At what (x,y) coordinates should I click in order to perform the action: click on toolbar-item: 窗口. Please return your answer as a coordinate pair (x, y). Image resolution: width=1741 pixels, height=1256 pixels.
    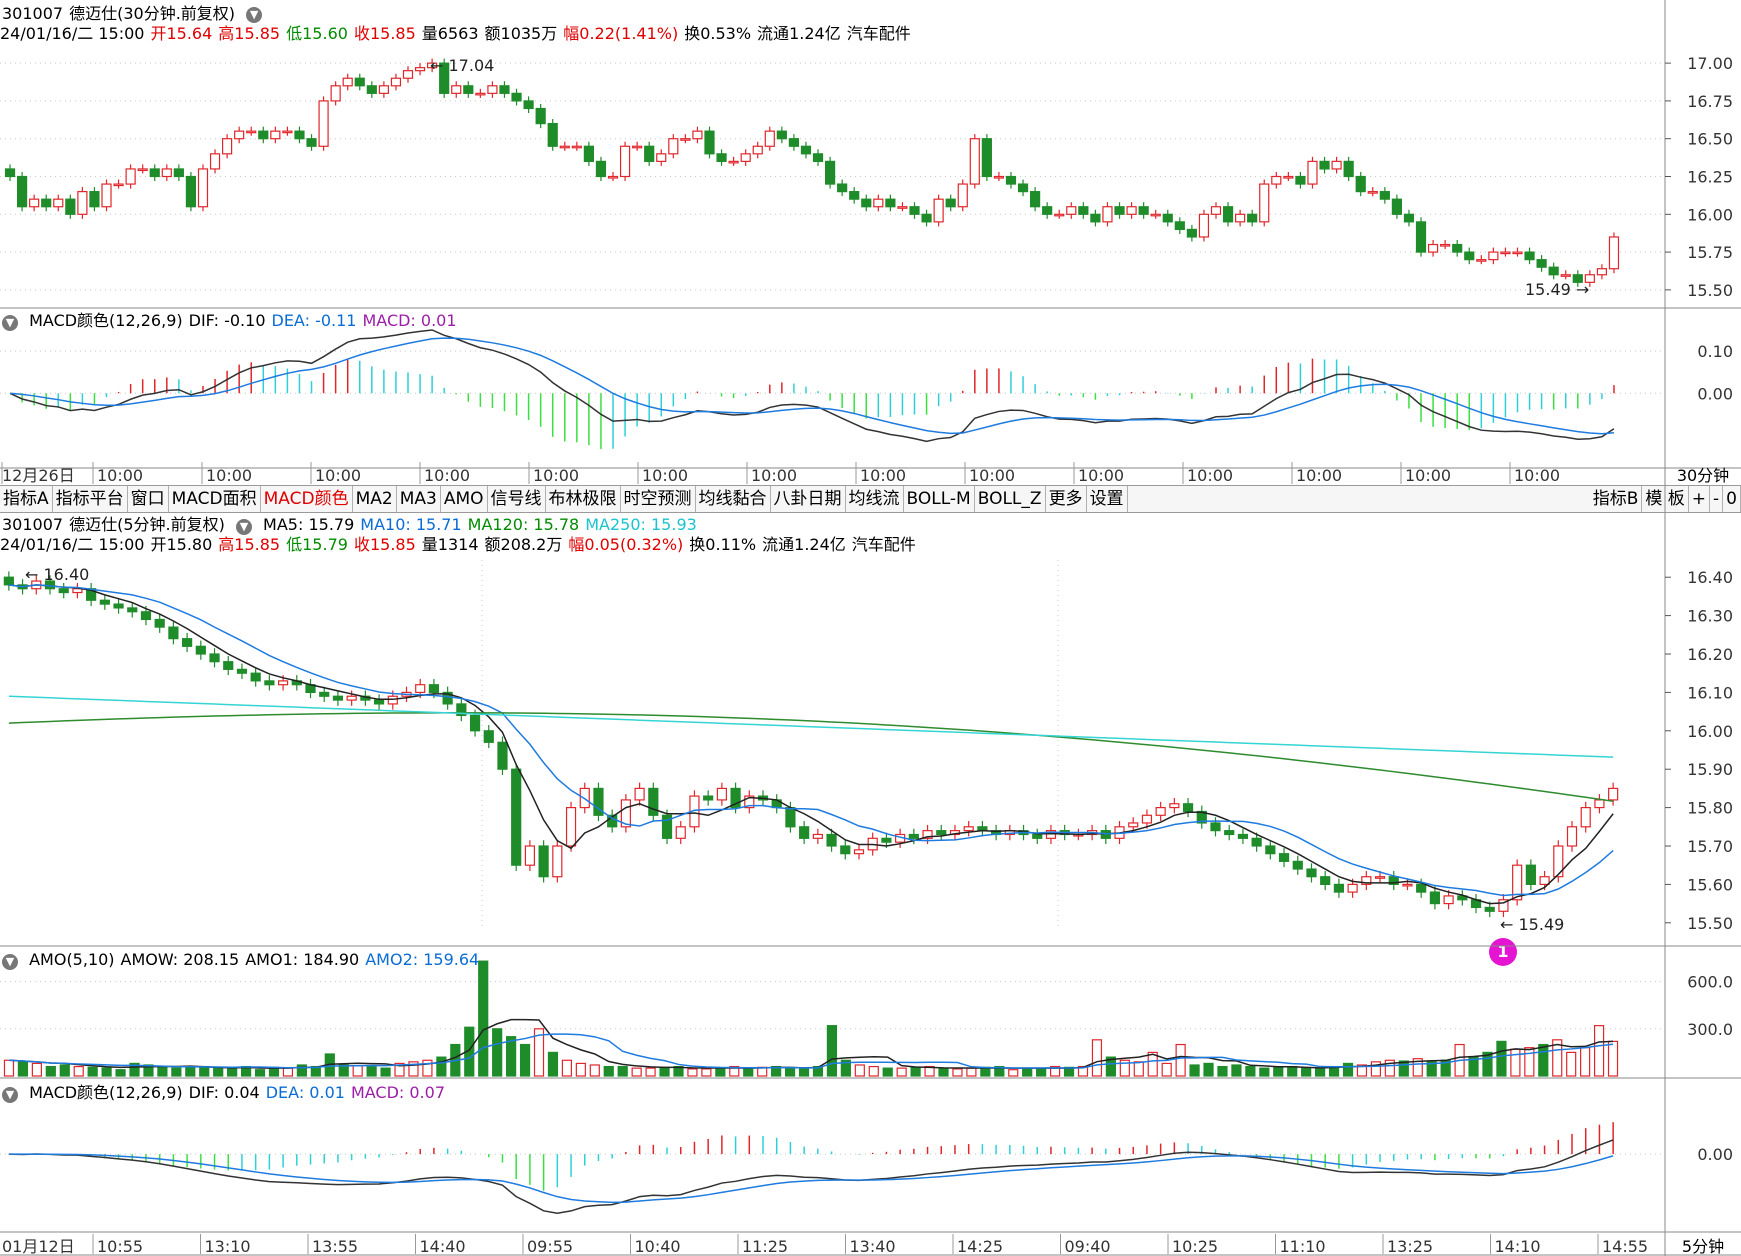
    Looking at the image, I should click on (148, 499).